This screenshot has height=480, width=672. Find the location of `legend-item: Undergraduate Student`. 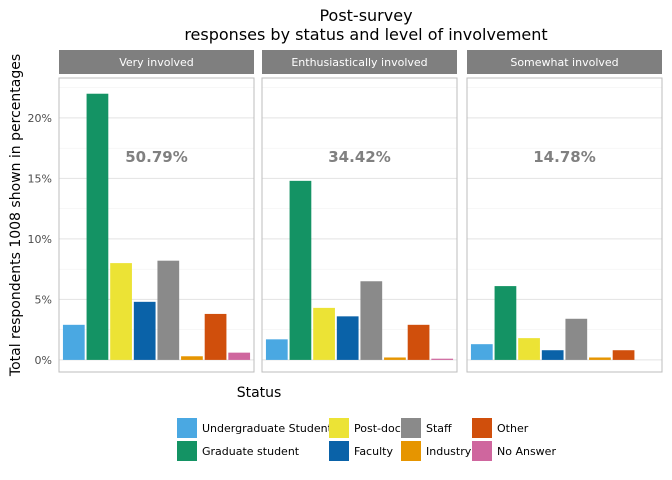

legend-item: Undergraduate Student is located at coordinates (255, 428).